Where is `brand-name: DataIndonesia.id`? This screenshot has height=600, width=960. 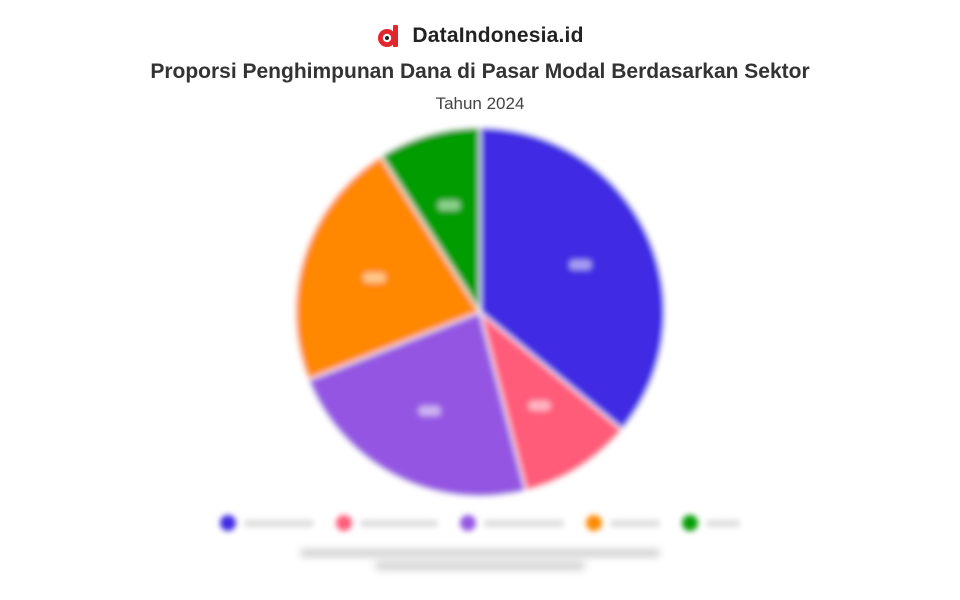
brand-name: DataIndonesia.id is located at coordinates (498, 35).